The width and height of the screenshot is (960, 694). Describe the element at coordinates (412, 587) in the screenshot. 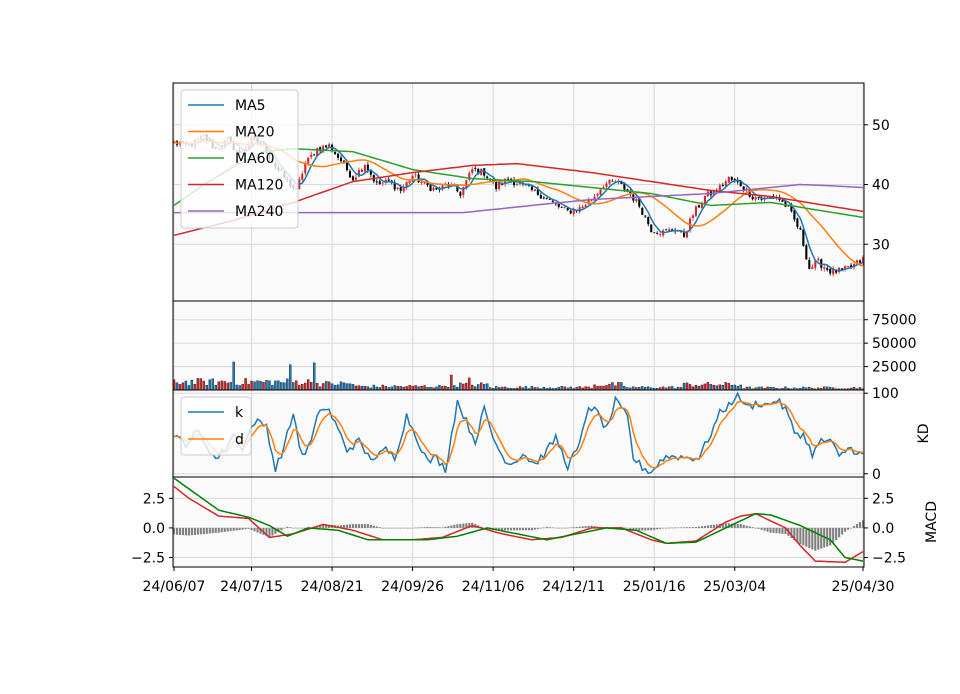

I see `x-tick-label-3: 24/09/26` at that location.